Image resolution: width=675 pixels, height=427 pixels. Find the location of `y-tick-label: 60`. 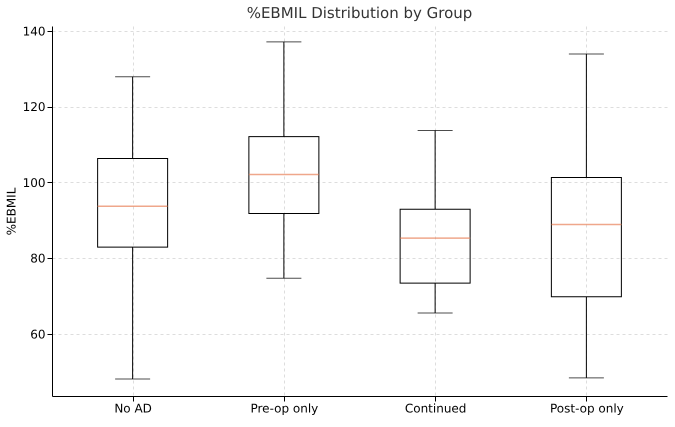

y-tick-label: 60 is located at coordinates (38, 334).